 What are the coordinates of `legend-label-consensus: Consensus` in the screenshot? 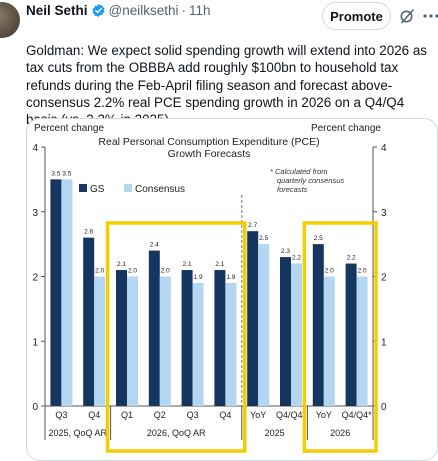 It's located at (160, 189).